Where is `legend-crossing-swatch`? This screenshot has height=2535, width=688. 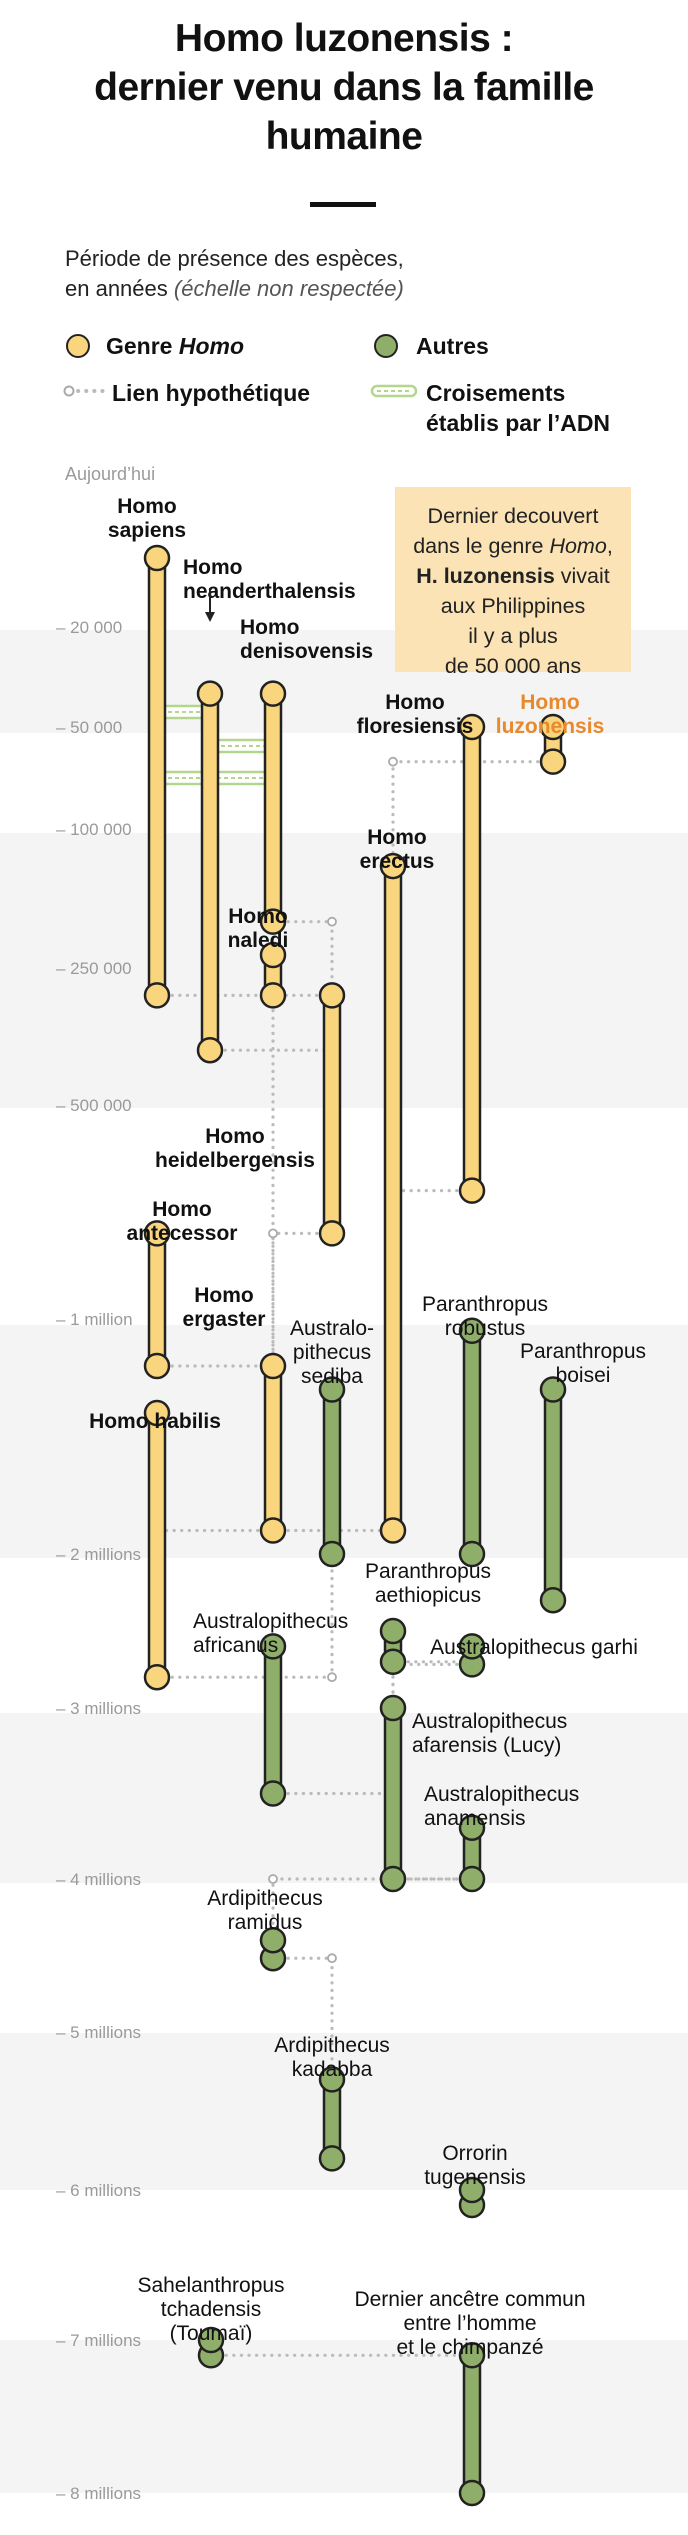
legend-crossing-swatch is located at coordinates (394, 391).